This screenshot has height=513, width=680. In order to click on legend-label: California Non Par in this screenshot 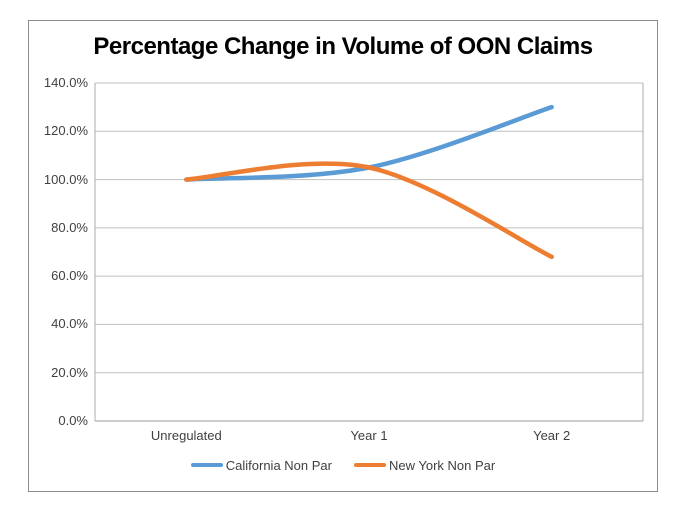, I will do `click(278, 465)`.